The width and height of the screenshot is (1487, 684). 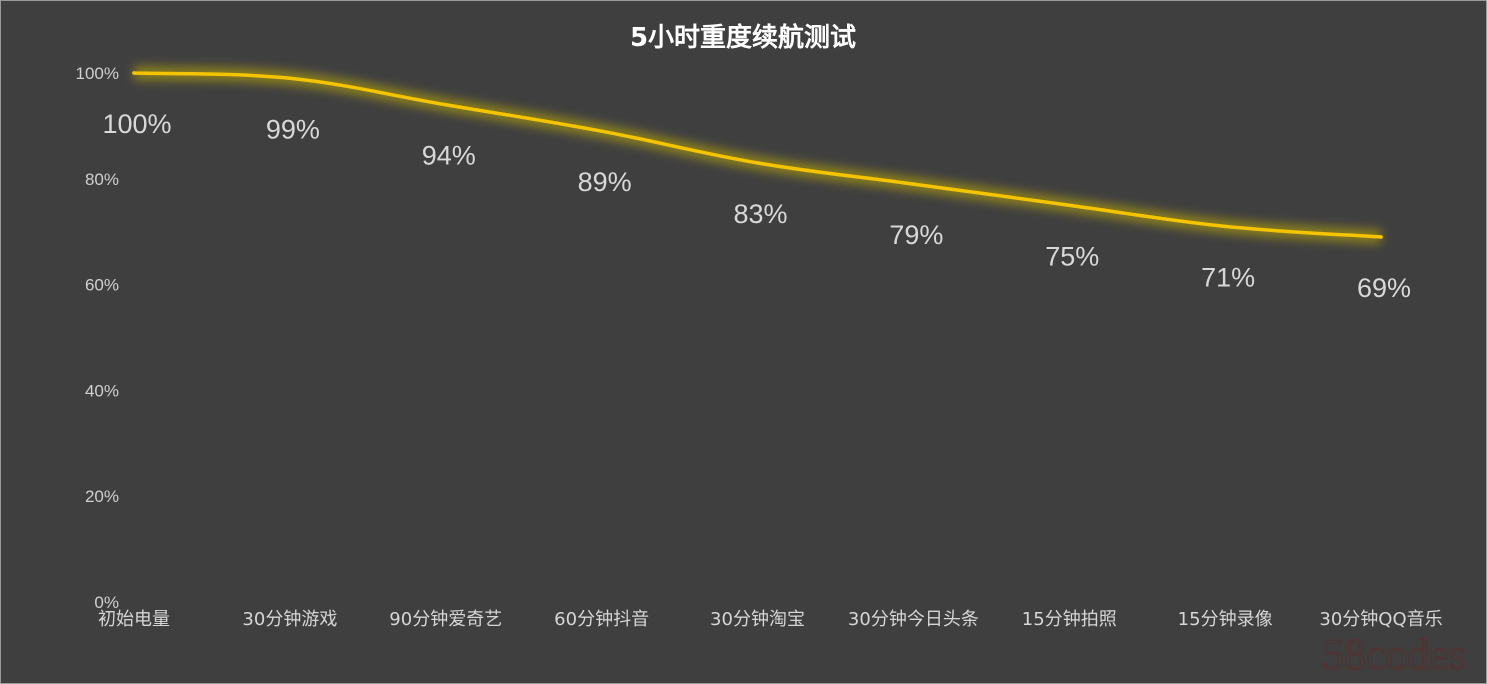 I want to click on data-label: 94%, so click(x=449, y=156).